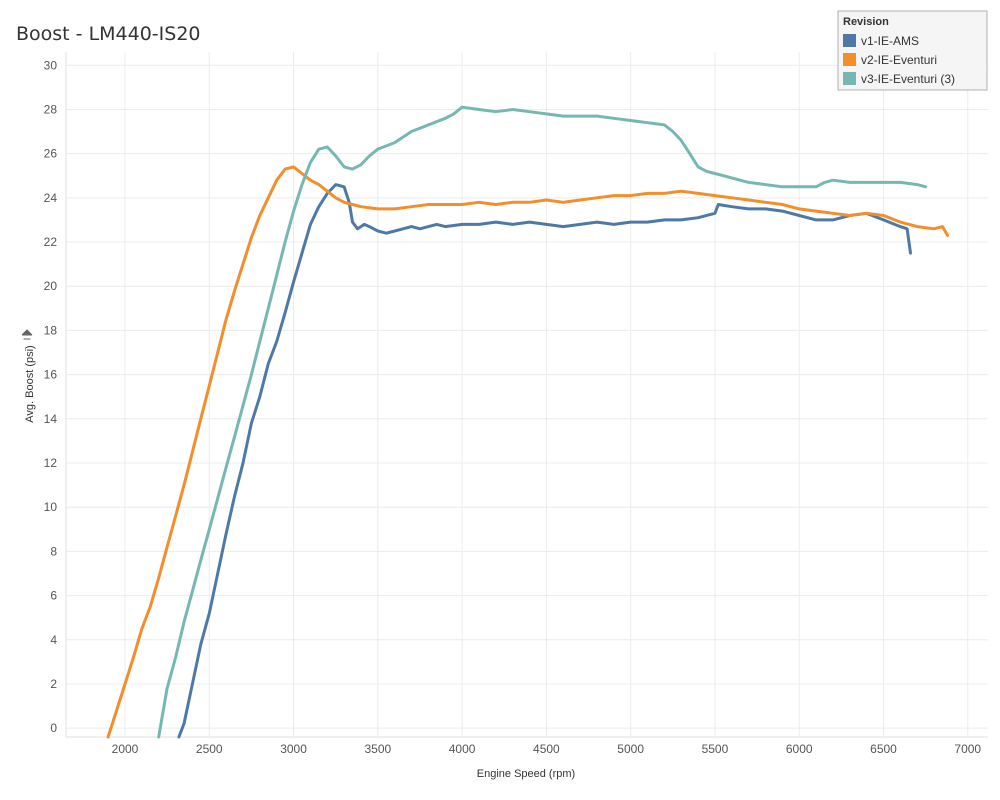  I want to click on legend-label-v1: v1-IE-AMS, so click(890, 41).